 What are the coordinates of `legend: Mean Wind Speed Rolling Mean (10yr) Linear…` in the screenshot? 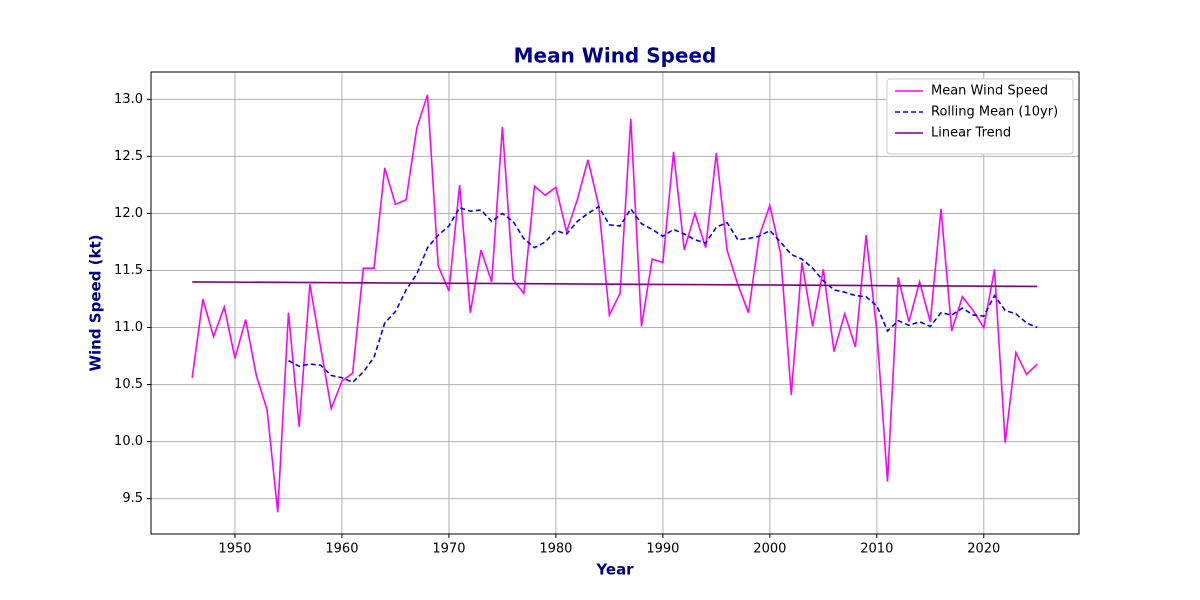 It's located at (980, 116).